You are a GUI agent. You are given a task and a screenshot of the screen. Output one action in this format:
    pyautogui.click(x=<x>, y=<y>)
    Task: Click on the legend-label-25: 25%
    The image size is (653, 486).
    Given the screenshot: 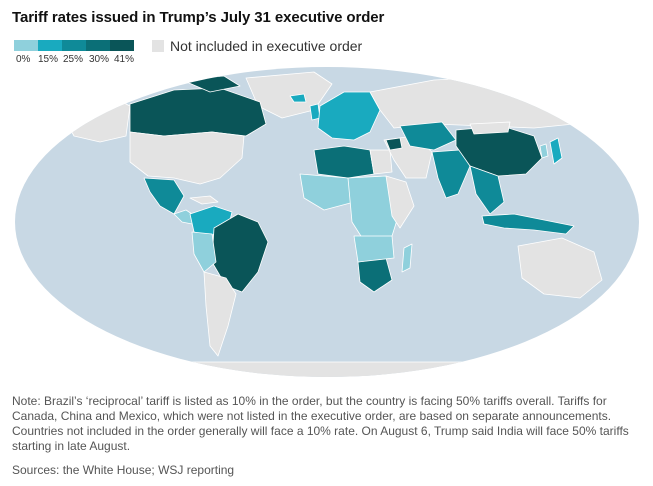 What is the action you would take?
    pyautogui.click(x=73, y=59)
    